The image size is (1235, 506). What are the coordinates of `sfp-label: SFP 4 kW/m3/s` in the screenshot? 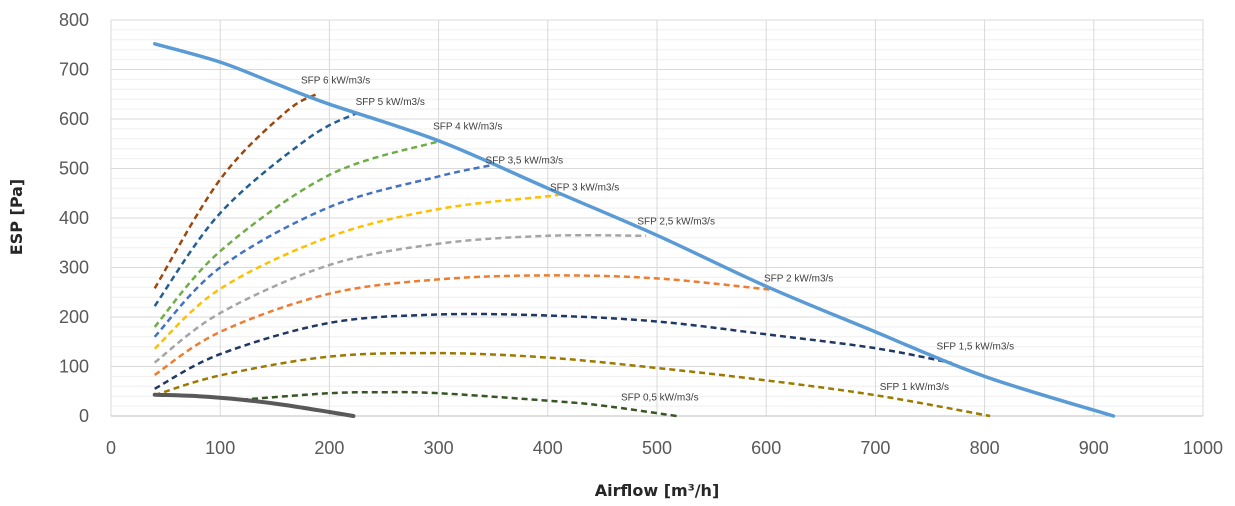 It's located at (467, 126).